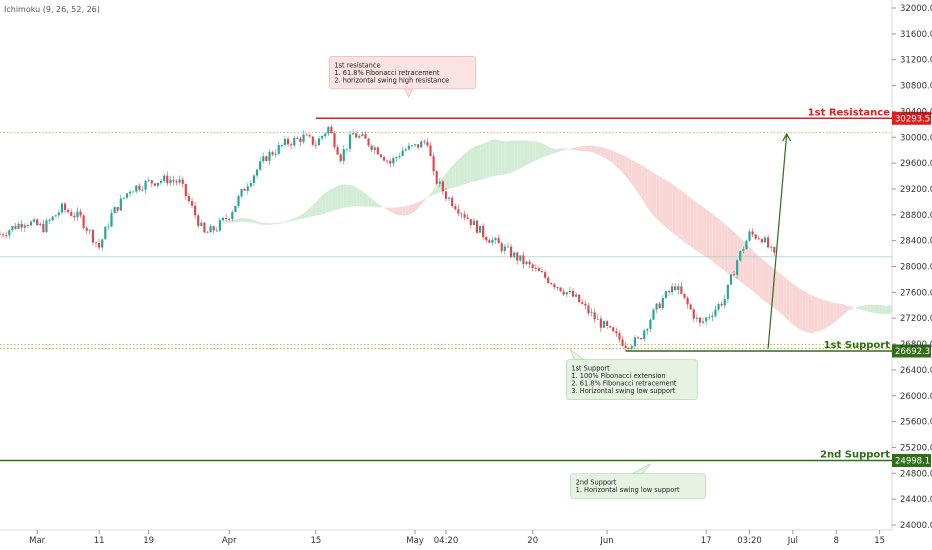  I want to click on price-tick-label: 26400.0, so click(916, 371).